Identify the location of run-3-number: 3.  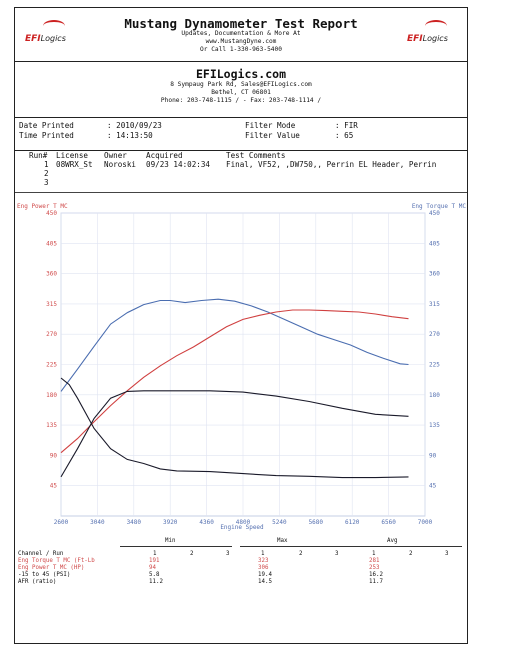
(46, 182).